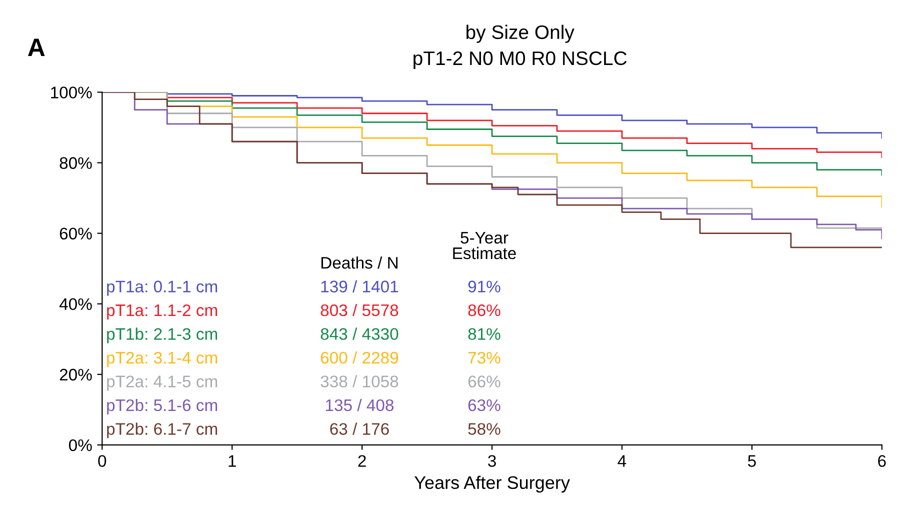 The height and width of the screenshot is (521, 912). I want to click on text: pT2b: 5.1-6 cm, so click(162, 406).